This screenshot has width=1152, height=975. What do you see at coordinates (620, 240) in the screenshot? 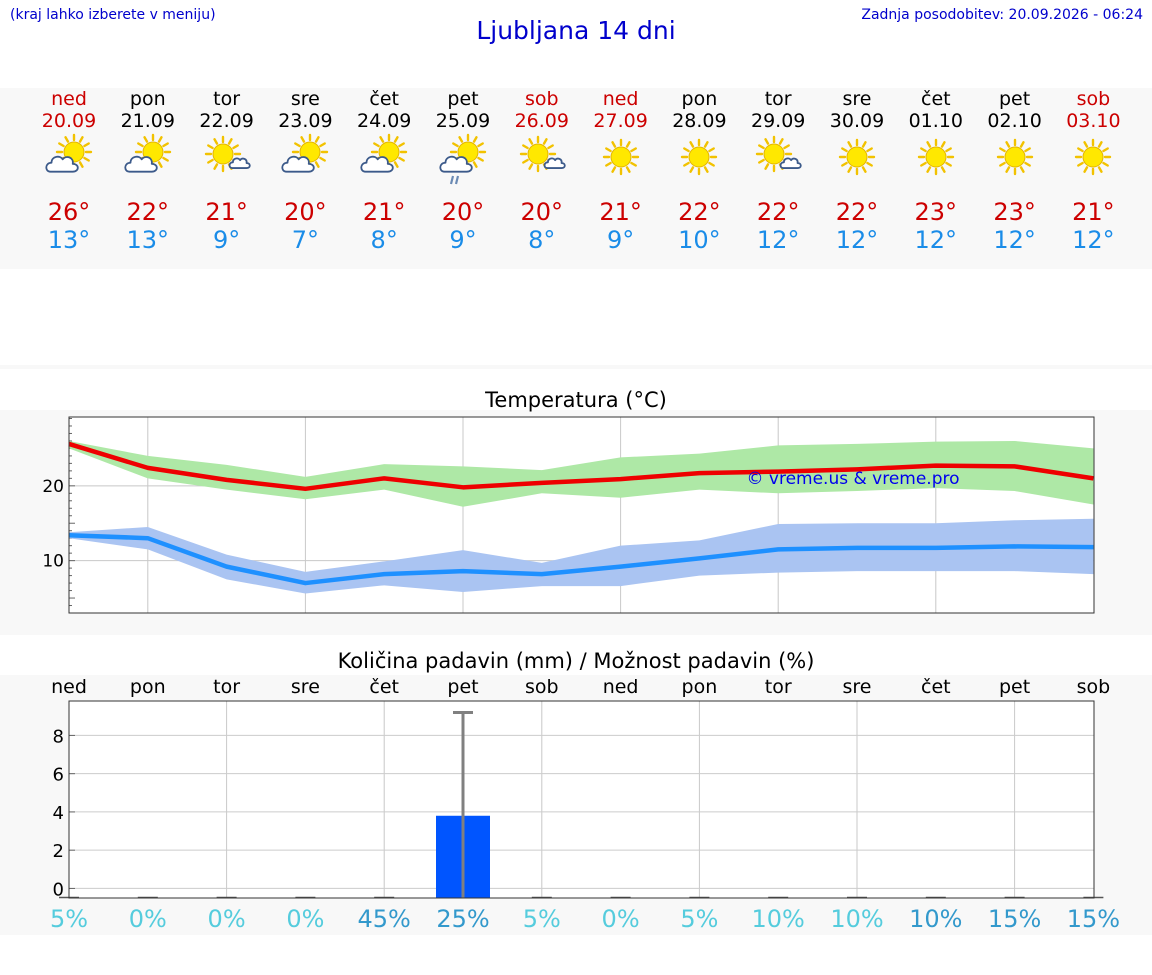
I see `min-temp: 9°` at bounding box center [620, 240].